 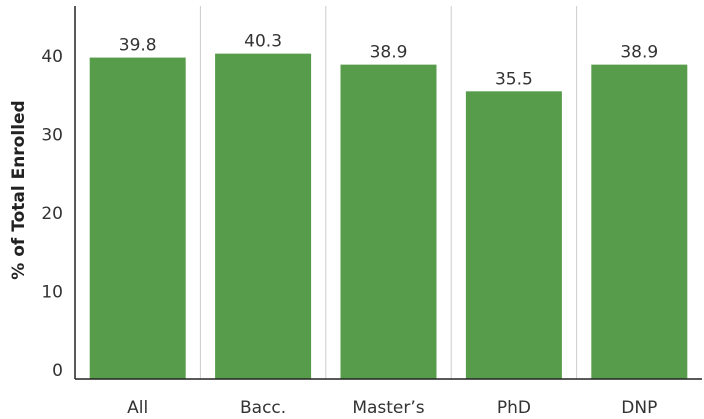 I want to click on value-label-0: 39.8, so click(x=138, y=46).